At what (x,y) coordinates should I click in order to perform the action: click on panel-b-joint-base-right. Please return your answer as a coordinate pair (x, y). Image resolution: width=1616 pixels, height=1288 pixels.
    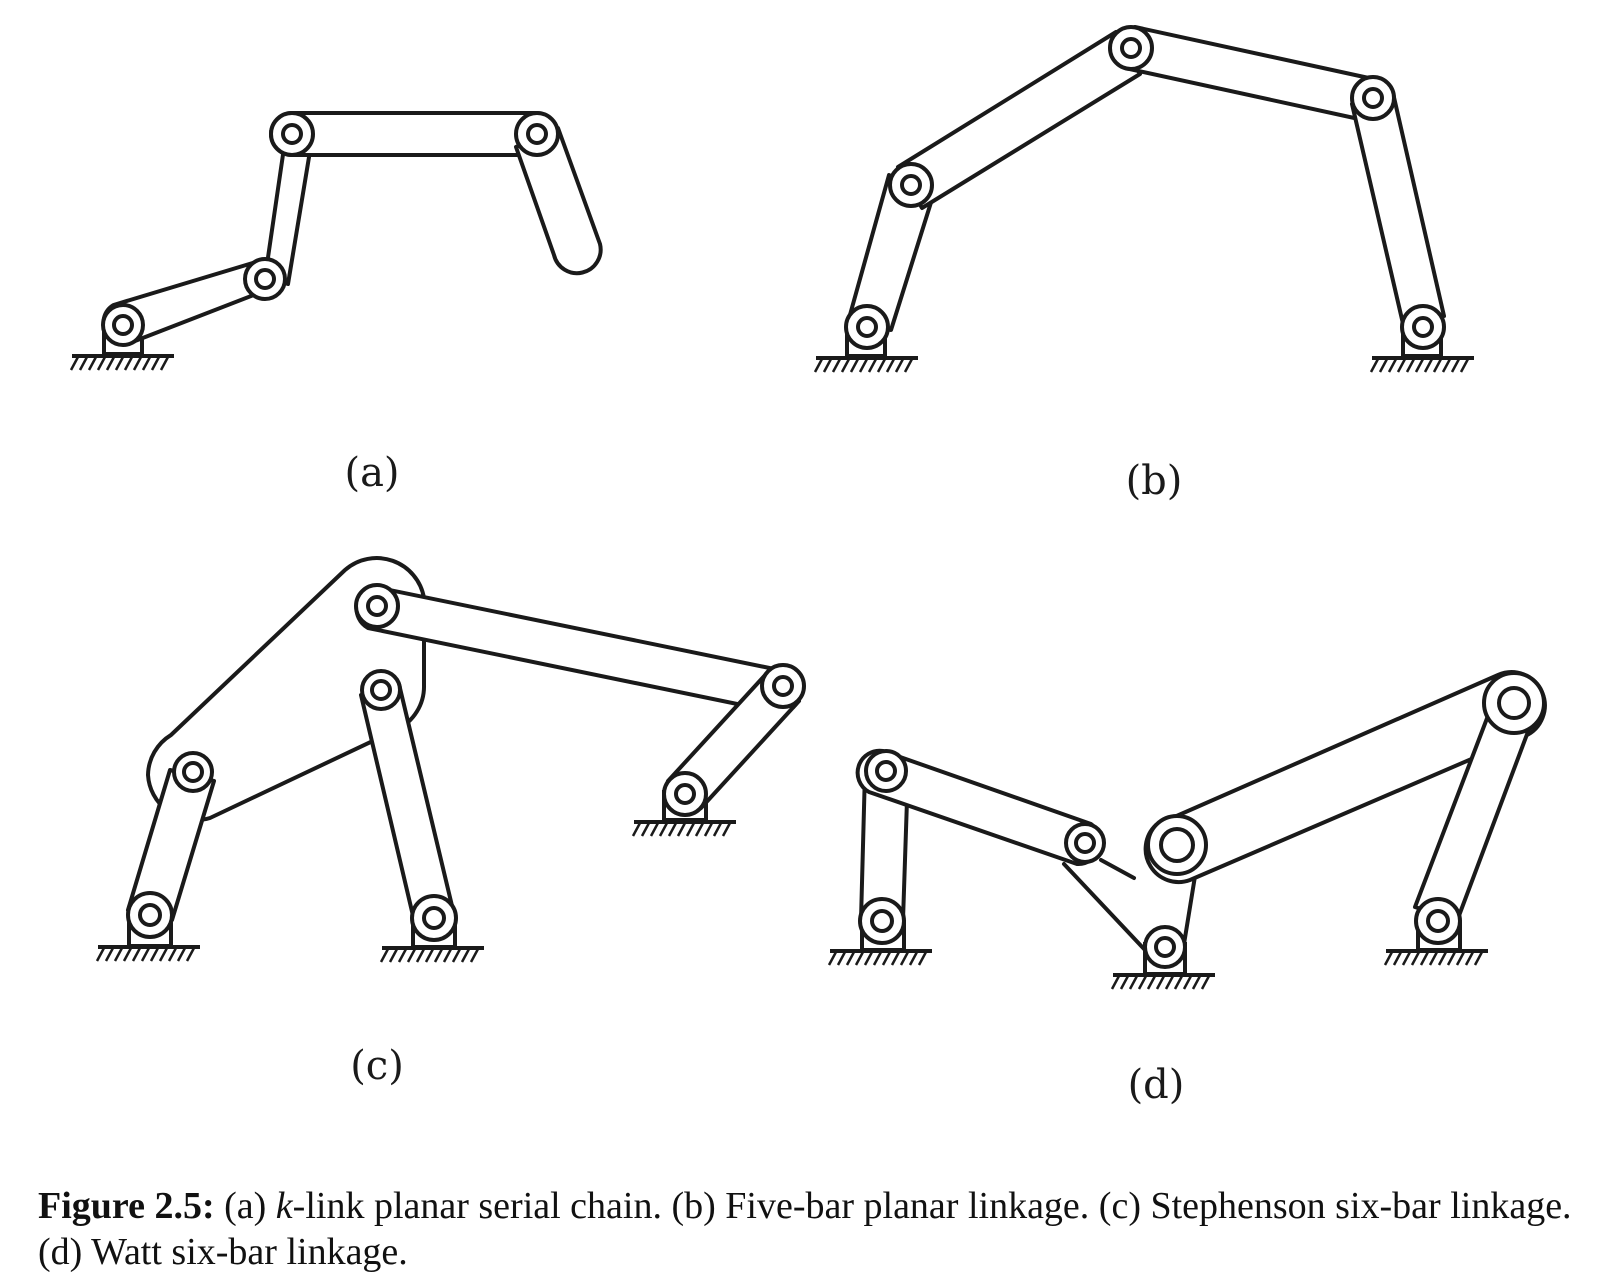
    Looking at the image, I should click on (1423, 327).